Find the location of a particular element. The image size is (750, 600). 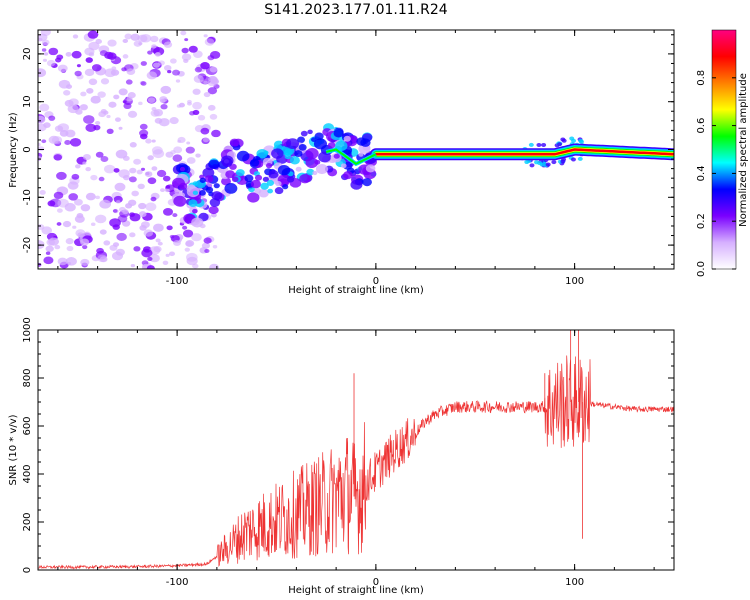

spectrogram-ytick-label: -20 is located at coordinates (27, 245).